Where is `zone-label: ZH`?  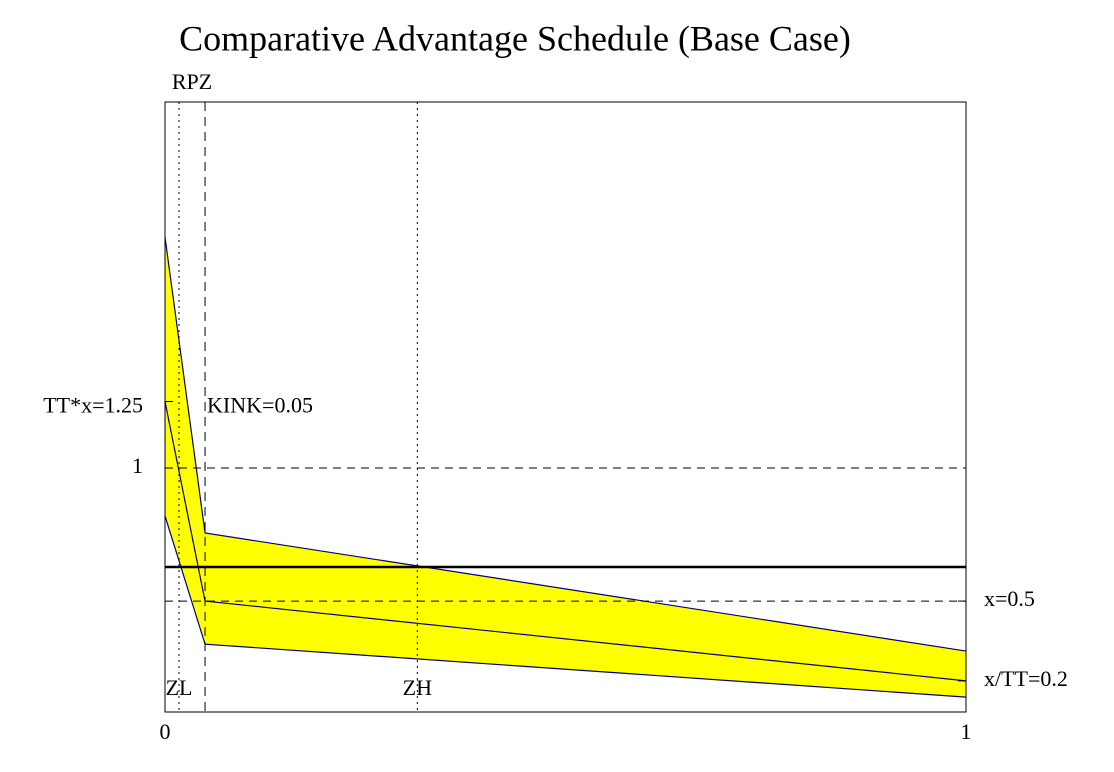
zone-label: ZH is located at coordinates (417, 687).